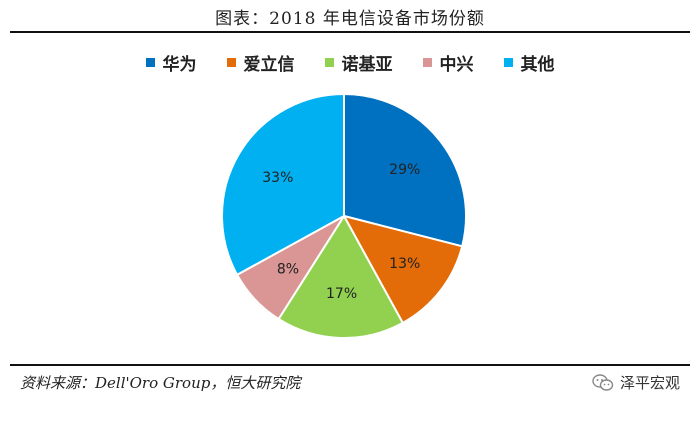  I want to click on slice-others, so click(283, 184).